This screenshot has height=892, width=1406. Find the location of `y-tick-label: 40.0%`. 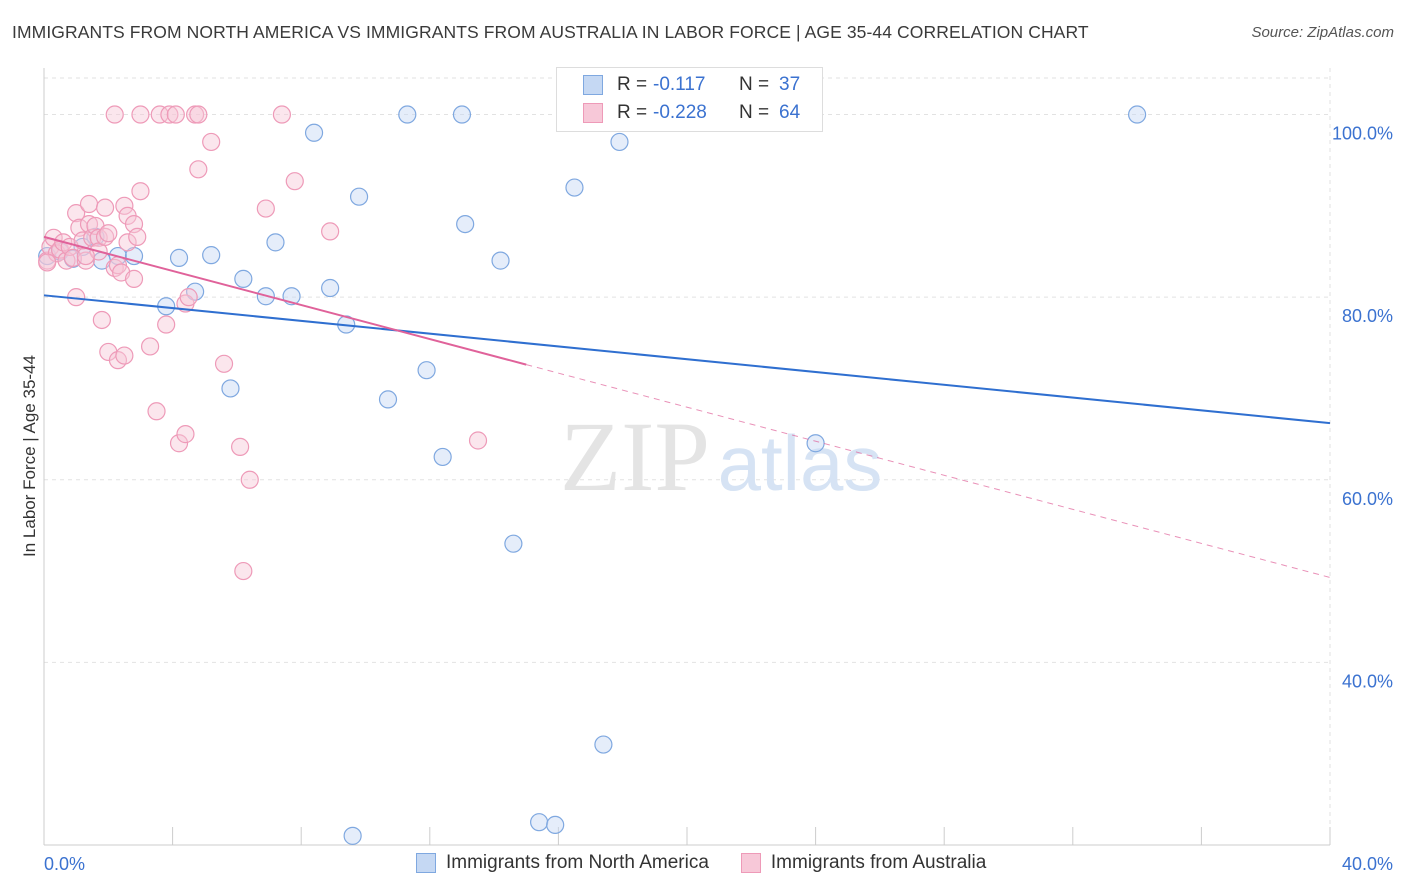

y-tick-label: 40.0% is located at coordinates (1367, 681).